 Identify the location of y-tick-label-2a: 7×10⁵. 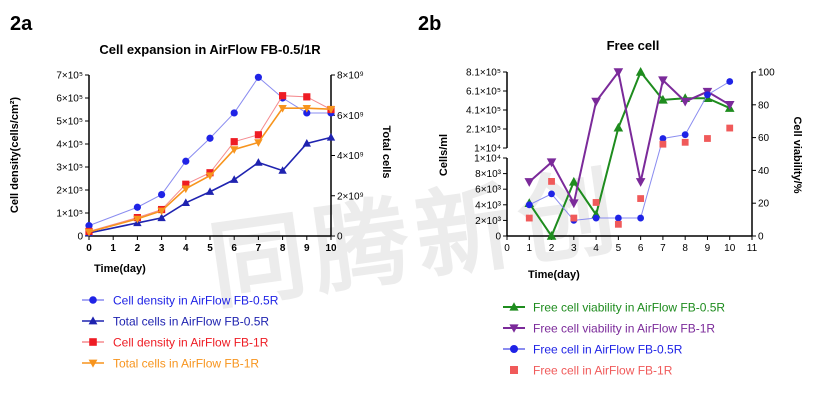
(69, 76).